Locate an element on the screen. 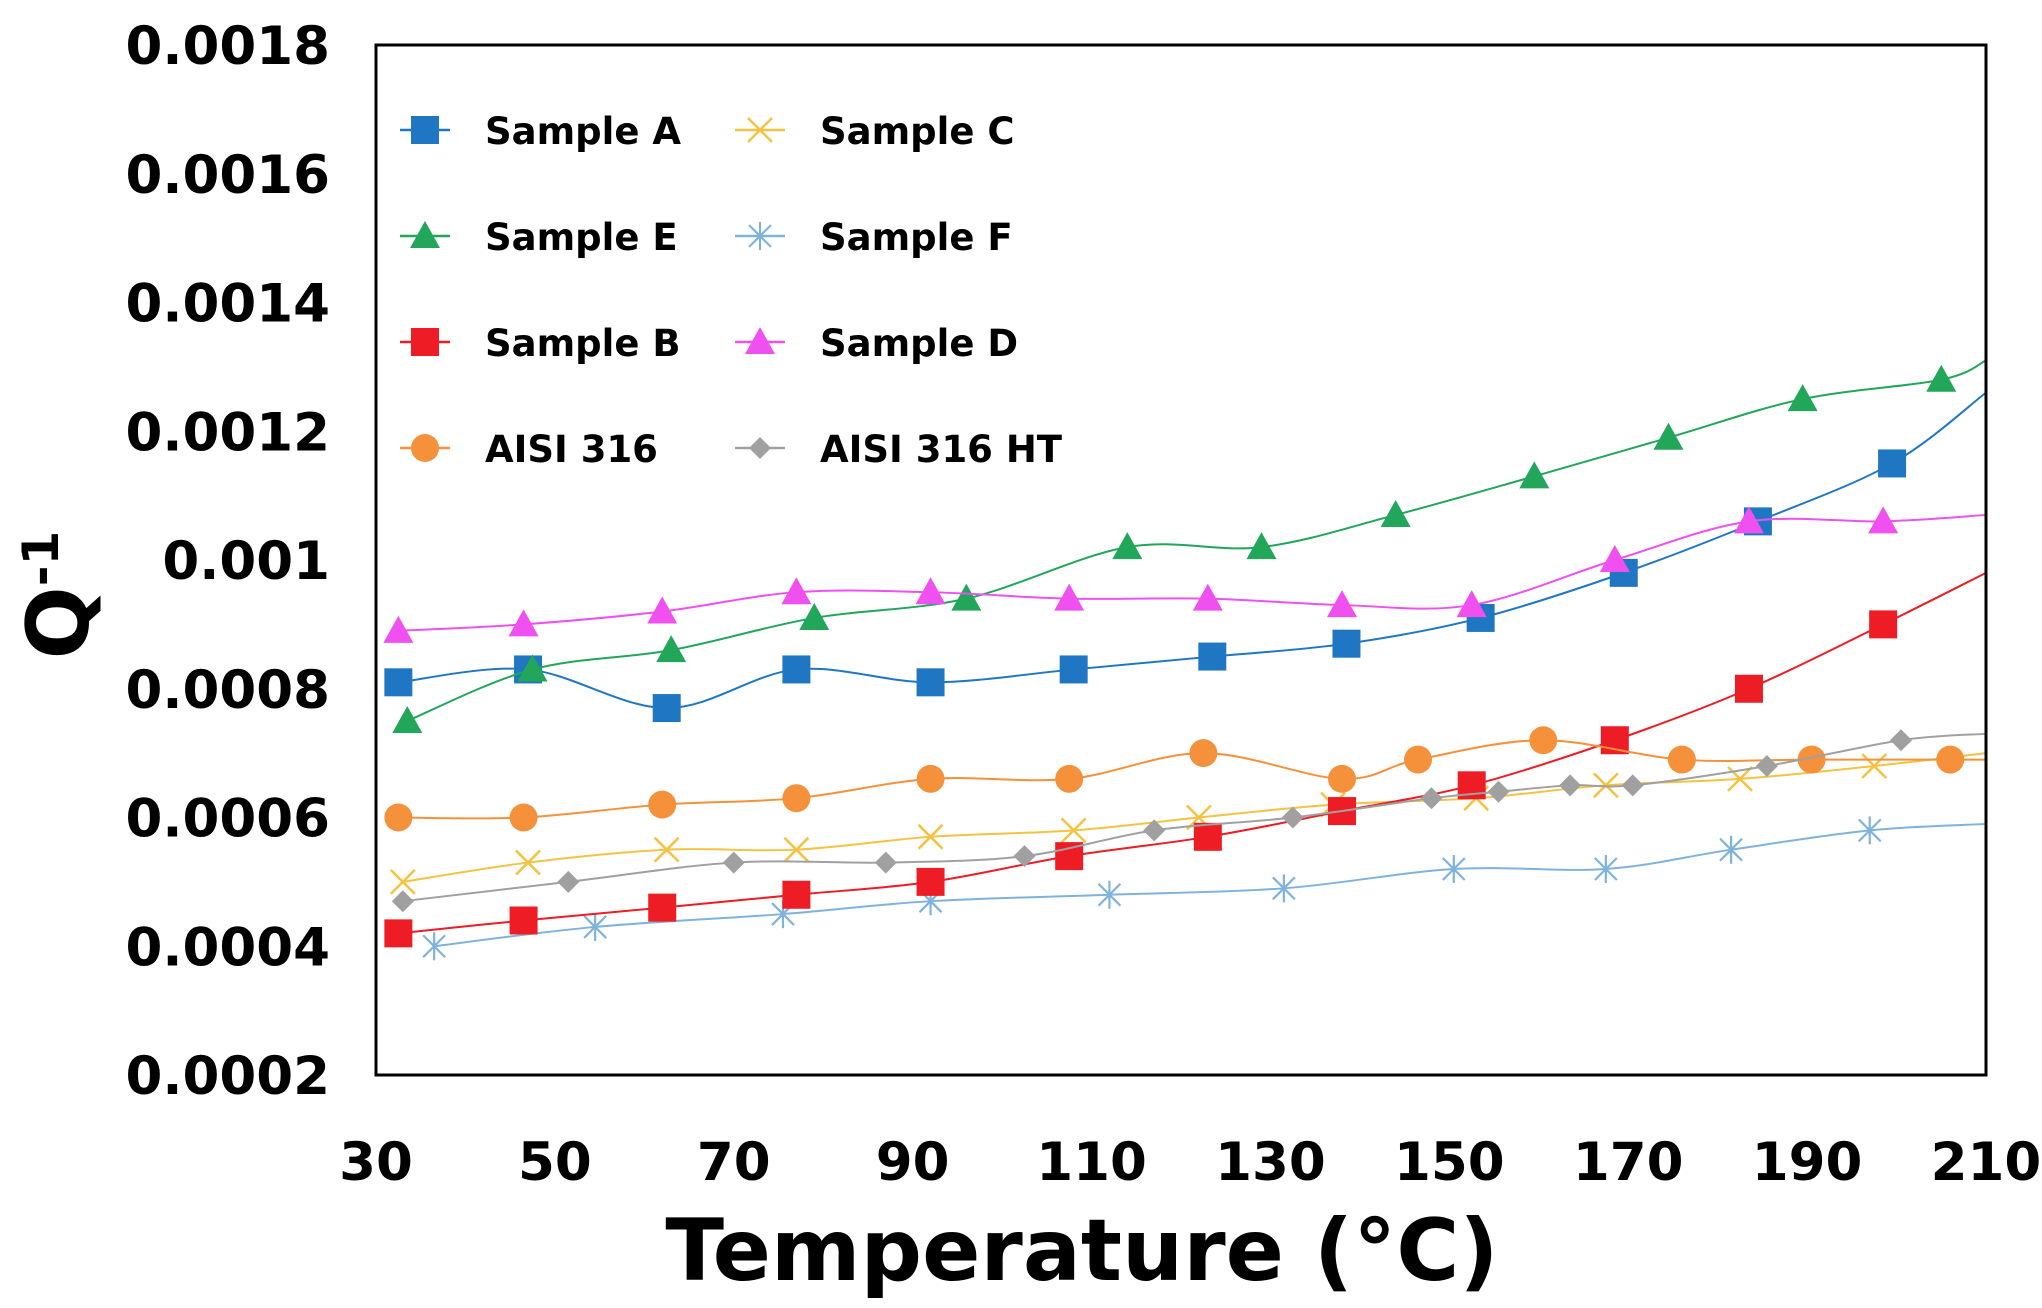 The height and width of the screenshot is (1308, 2042). legend-item: Sample C is located at coordinates (874, 131).